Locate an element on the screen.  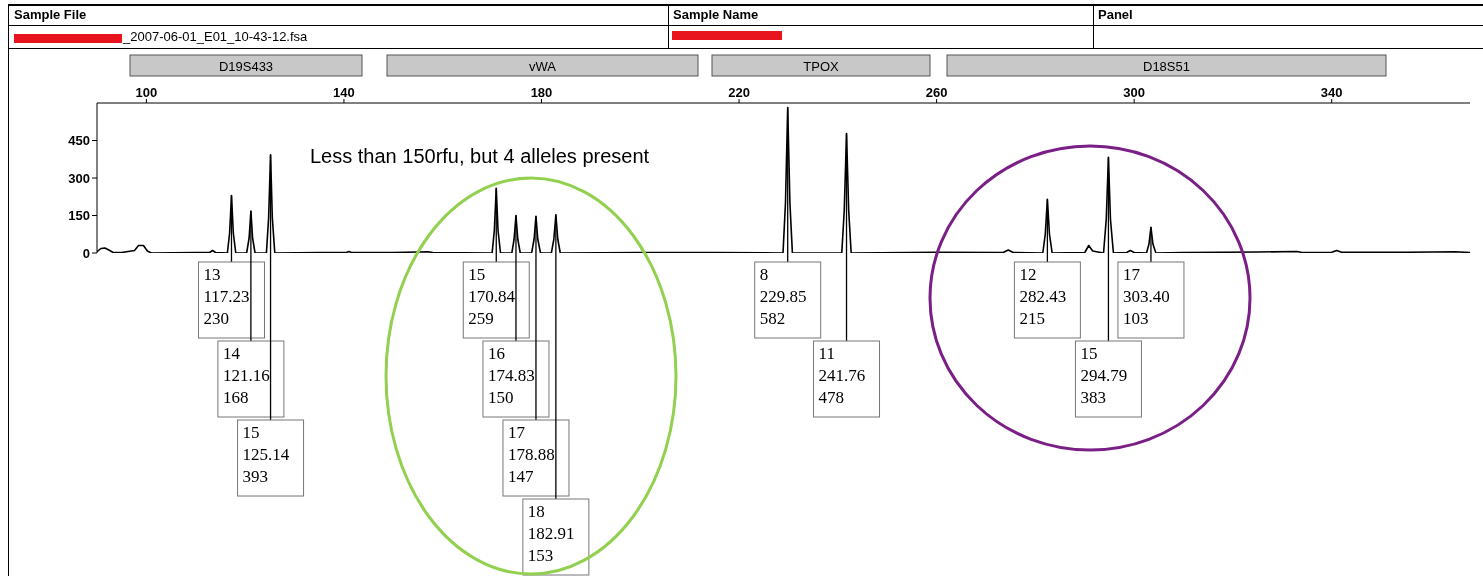
annotation: 18 182.91 153 is located at coordinates (551, 533).